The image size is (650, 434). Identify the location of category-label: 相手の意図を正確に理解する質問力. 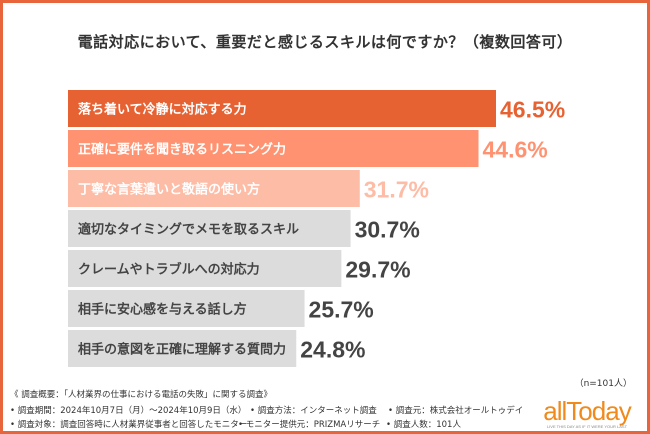
(182, 350).